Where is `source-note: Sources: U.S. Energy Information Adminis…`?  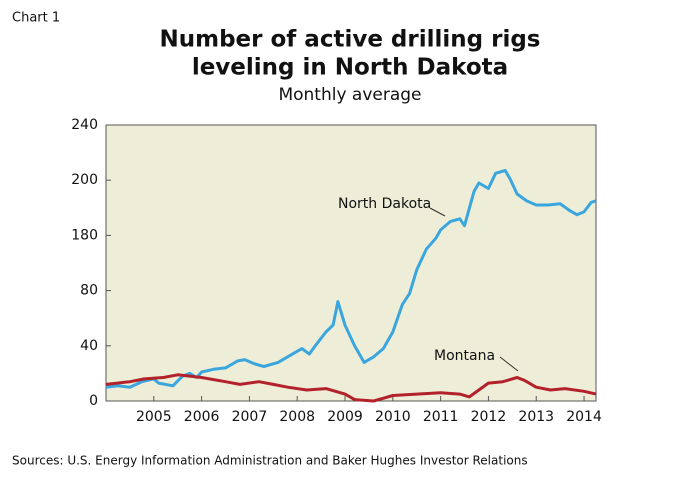 source-note: Sources: U.S. Energy Information Adminis… is located at coordinates (270, 461).